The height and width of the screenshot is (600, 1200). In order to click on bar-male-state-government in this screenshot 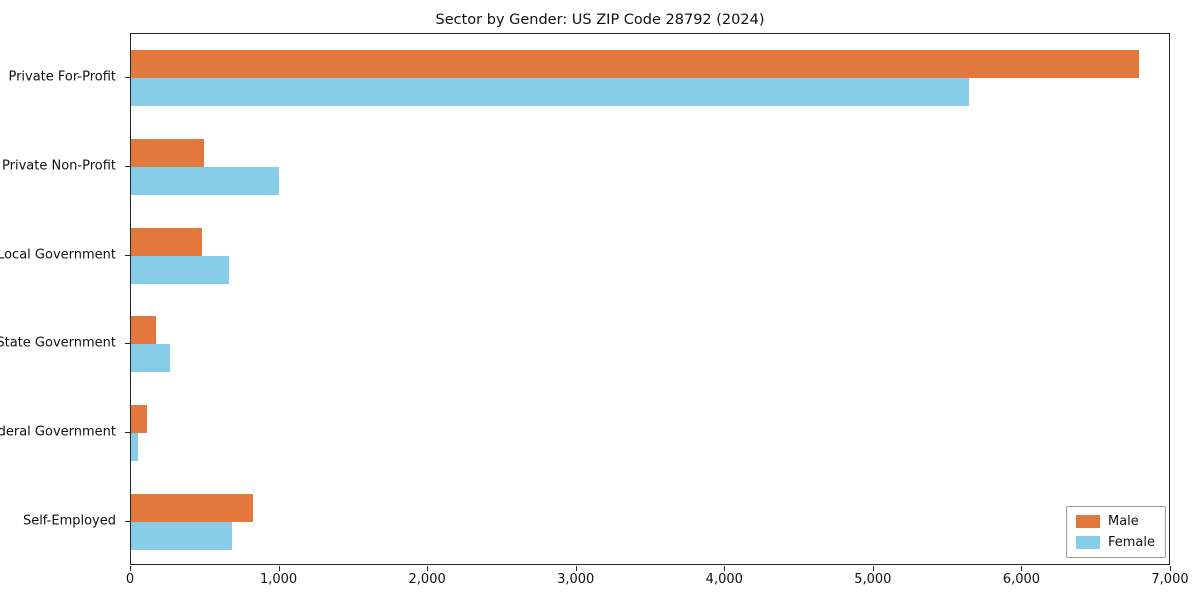, I will do `click(144, 330)`.